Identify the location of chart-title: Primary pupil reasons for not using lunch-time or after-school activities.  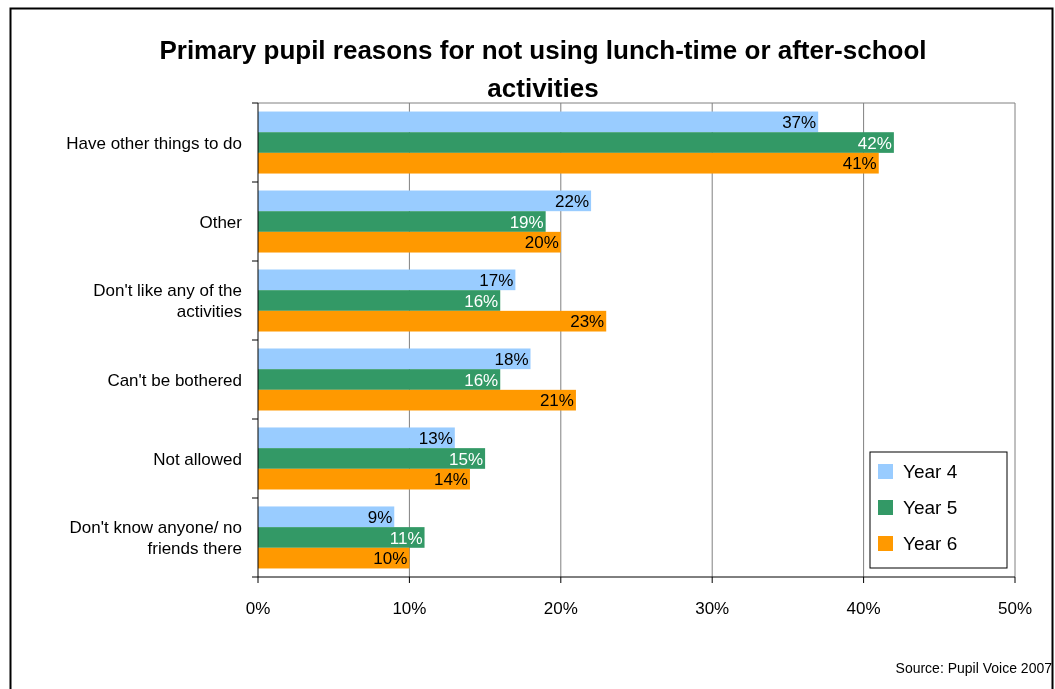
(543, 69).